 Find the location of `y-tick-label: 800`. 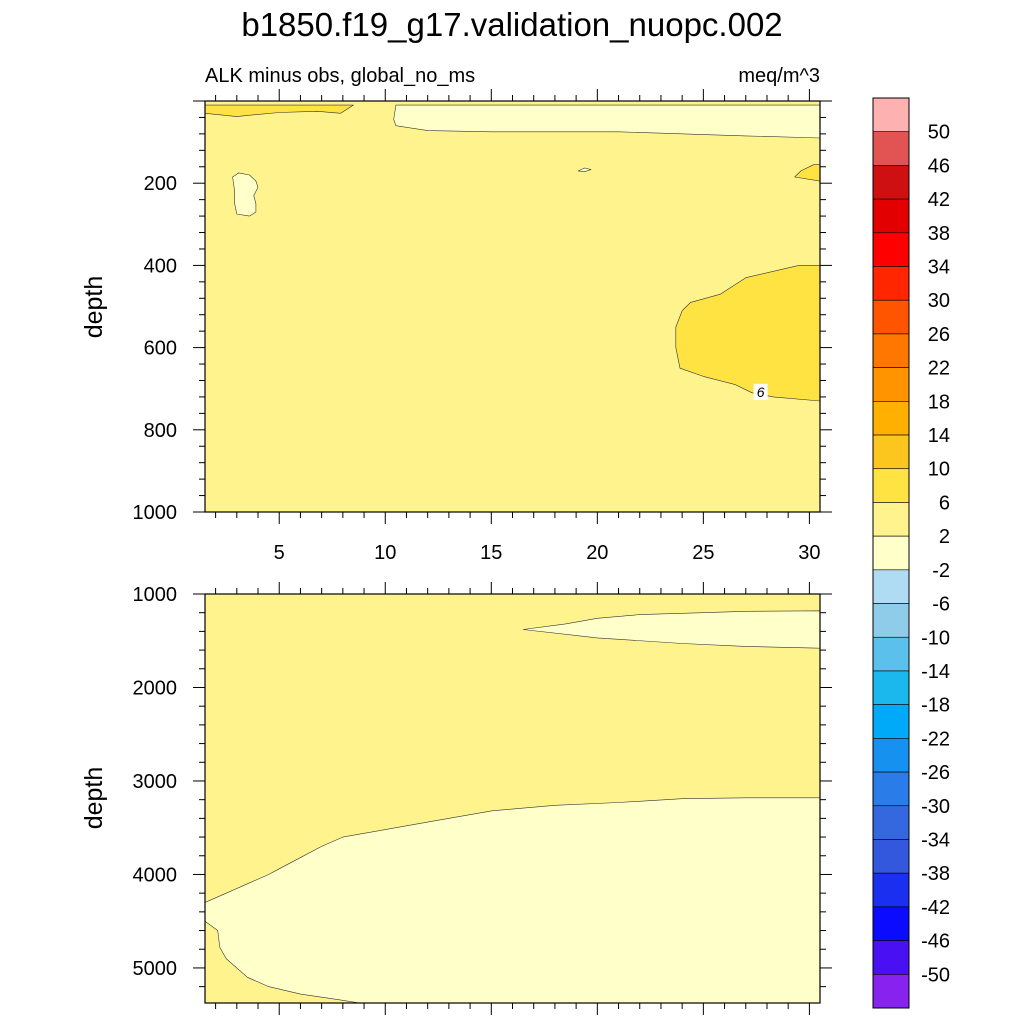

y-tick-label: 800 is located at coordinates (160, 431).